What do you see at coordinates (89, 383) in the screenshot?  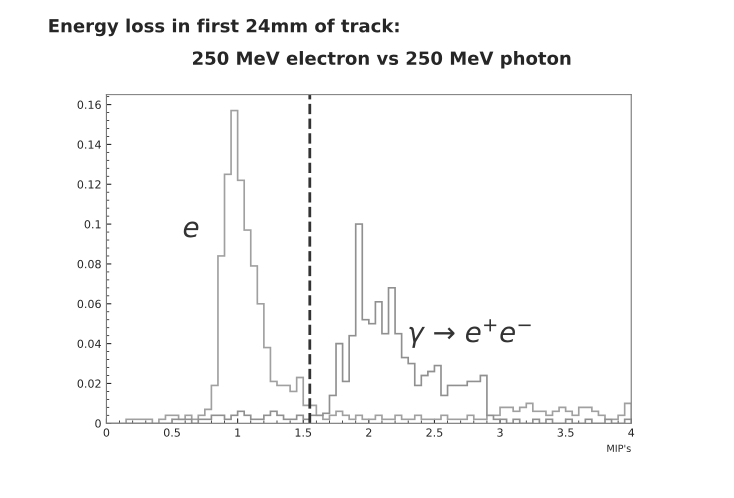 I see `y-tick-label: 0.02` at bounding box center [89, 383].